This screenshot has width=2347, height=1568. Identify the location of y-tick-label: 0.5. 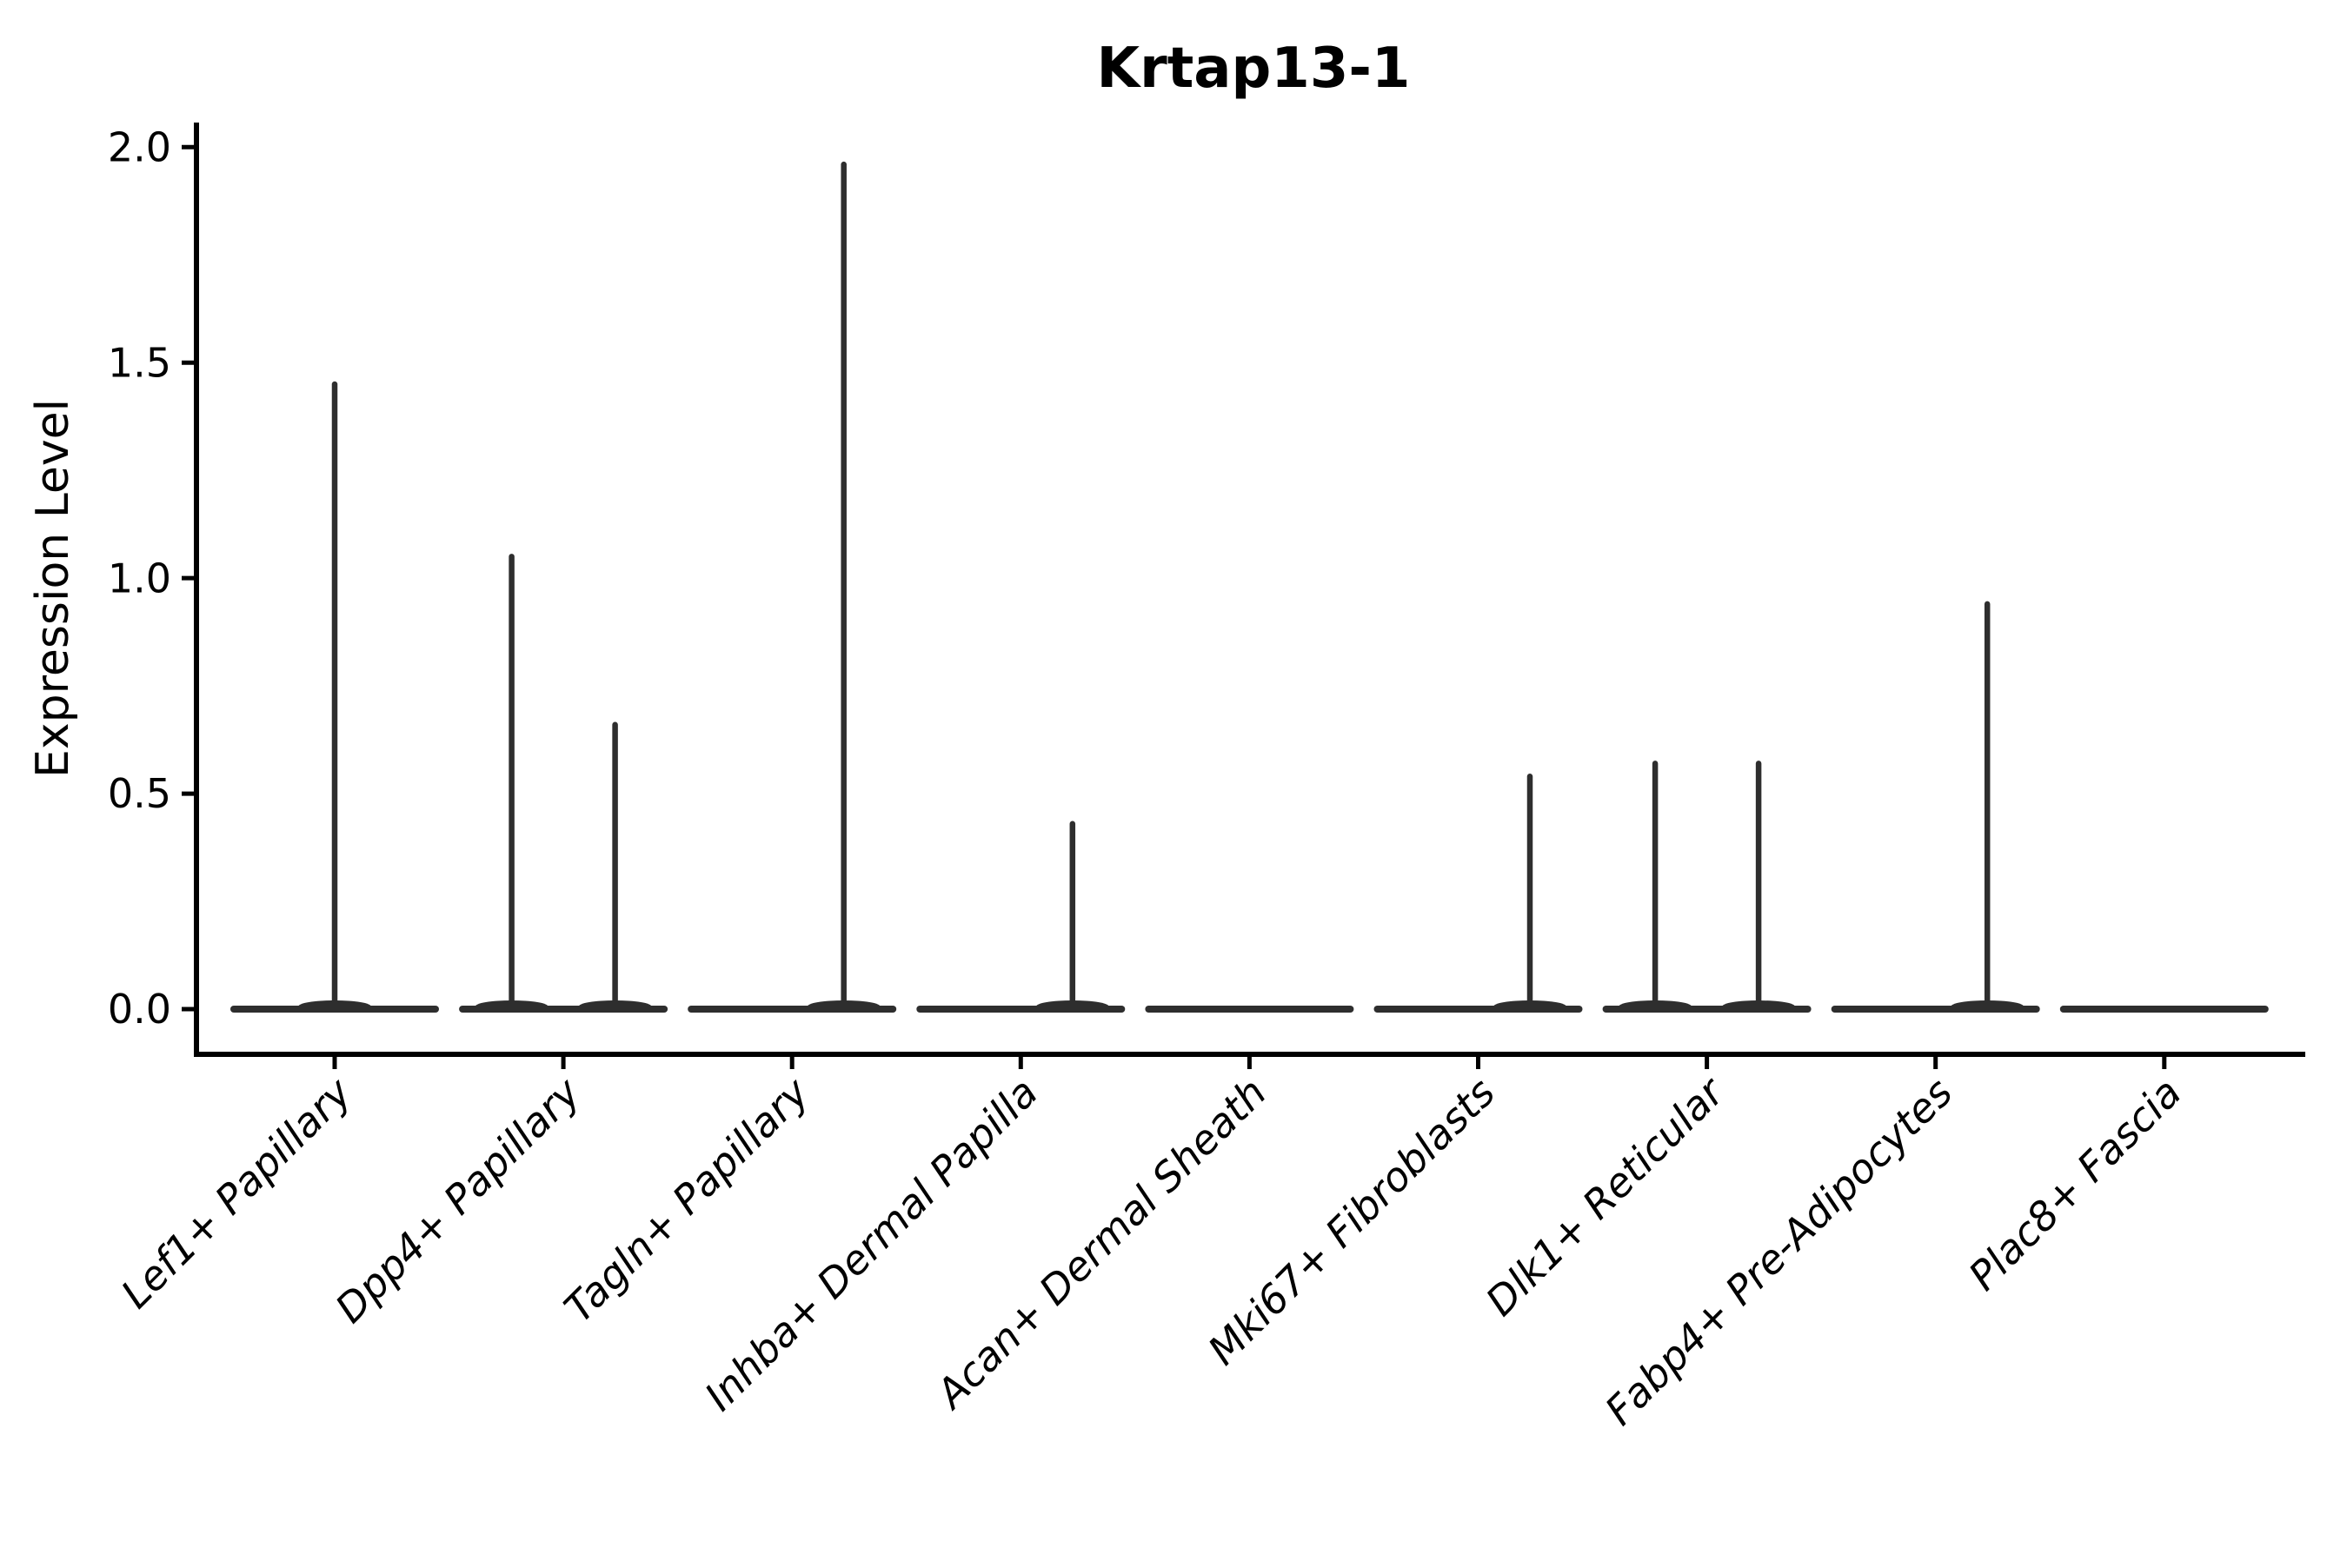
(140, 793).